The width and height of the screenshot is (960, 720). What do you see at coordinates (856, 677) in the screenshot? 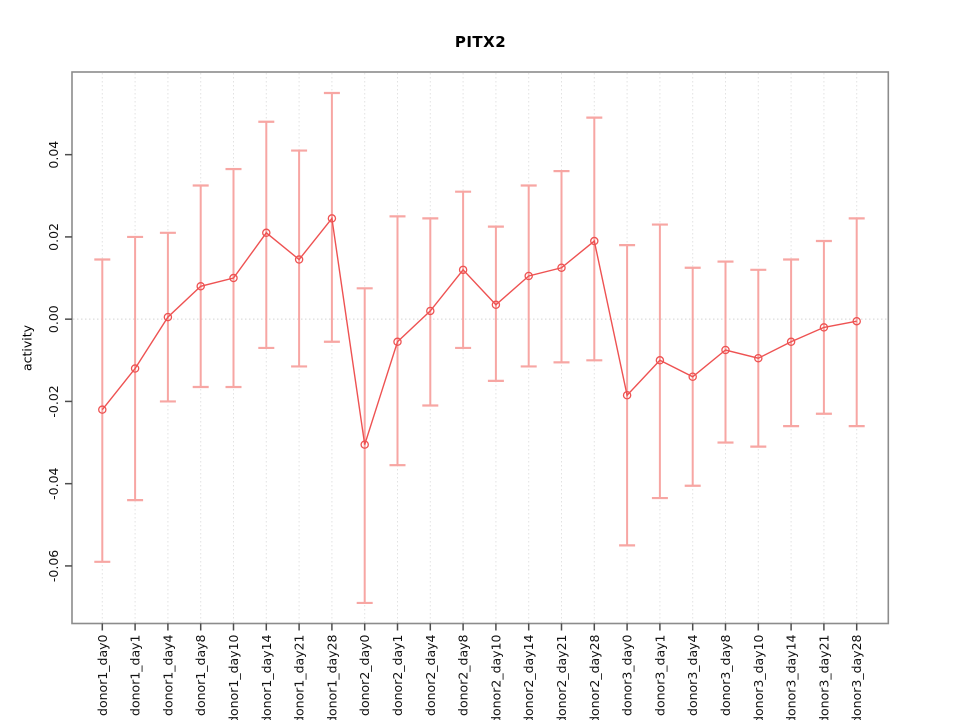
I see `x-tick-label: donor3_day28` at bounding box center [856, 677].